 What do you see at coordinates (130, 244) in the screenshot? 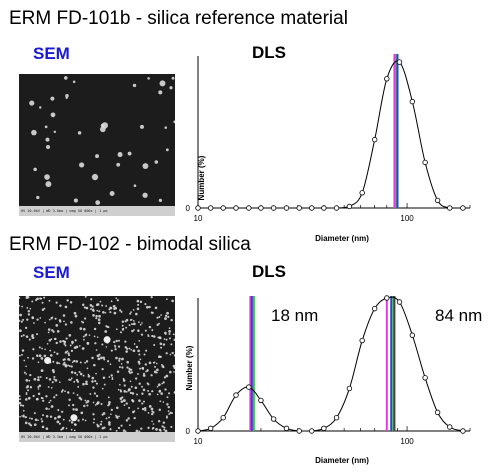
I see `panel-2-title: ERM FD-102 - bimodal silica` at bounding box center [130, 244].